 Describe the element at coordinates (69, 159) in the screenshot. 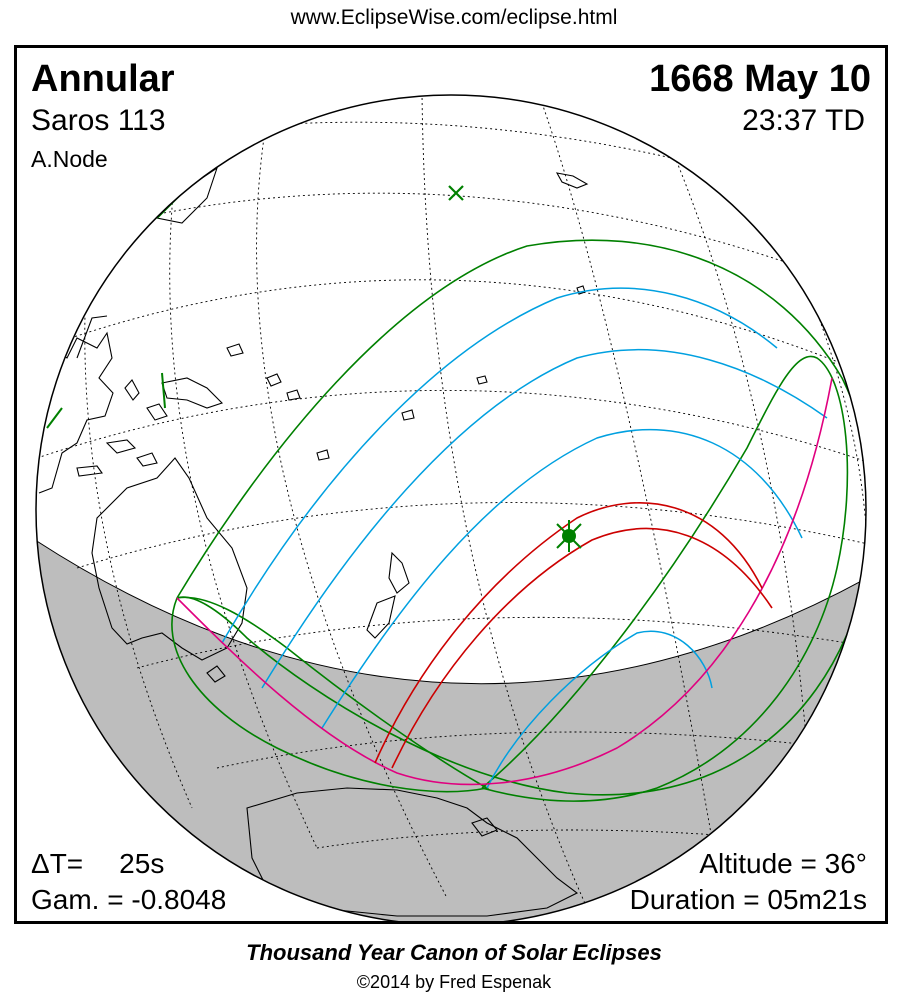

I see `node-label: A.Node` at that location.